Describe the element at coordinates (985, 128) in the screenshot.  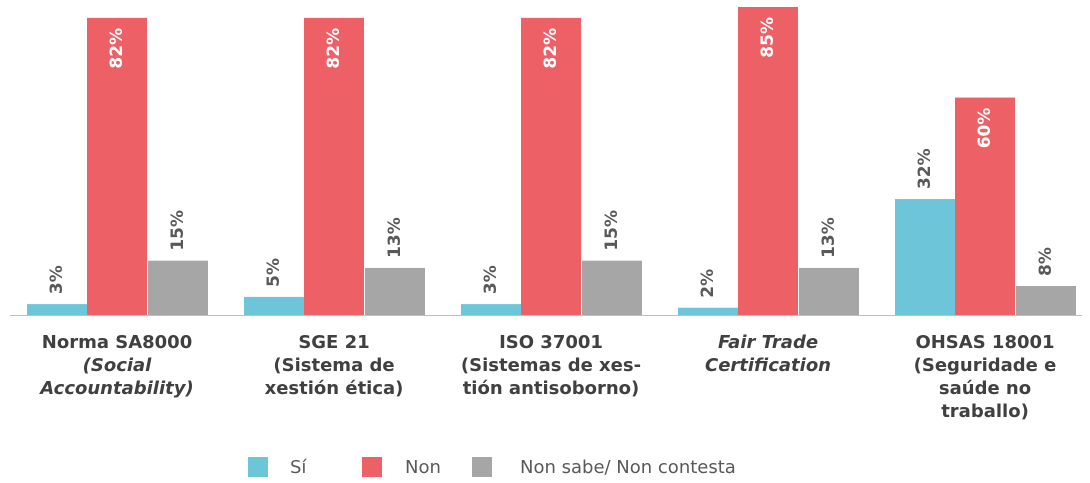
I see `value-label: 60%` at that location.